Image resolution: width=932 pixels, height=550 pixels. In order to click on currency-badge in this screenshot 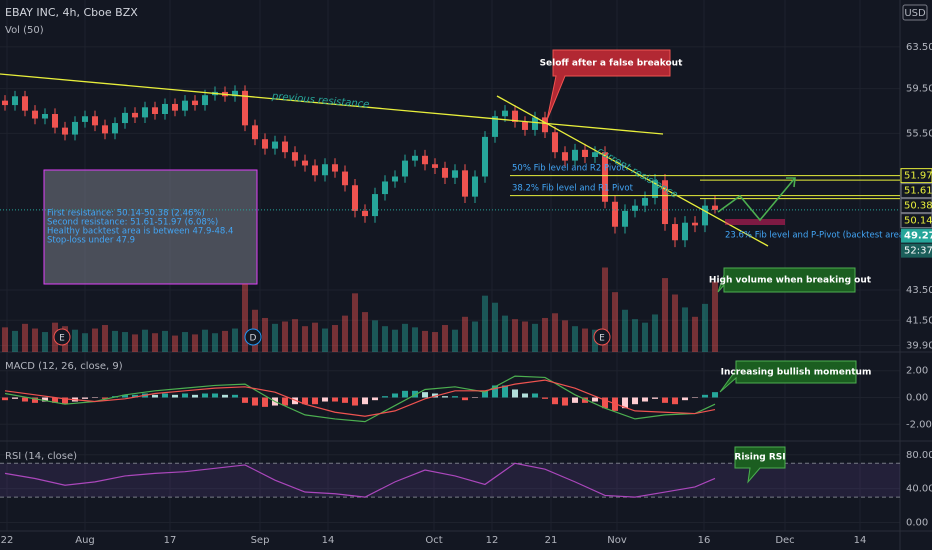, I will do `click(915, 12)`.